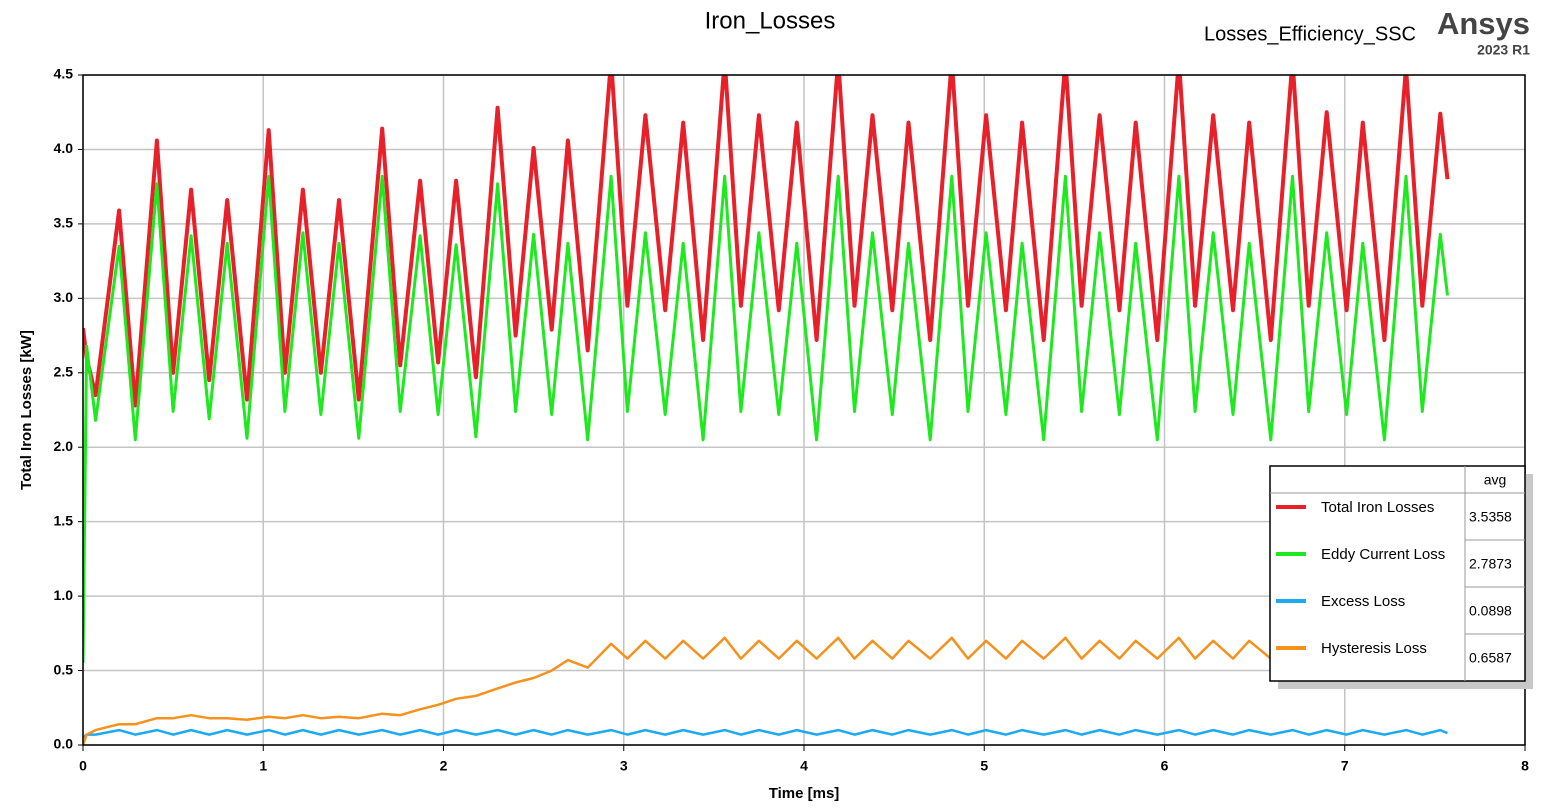 The height and width of the screenshot is (811, 1543). Describe the element at coordinates (1374, 648) in the screenshot. I see `legend-label: Hysteresis Loss` at that location.